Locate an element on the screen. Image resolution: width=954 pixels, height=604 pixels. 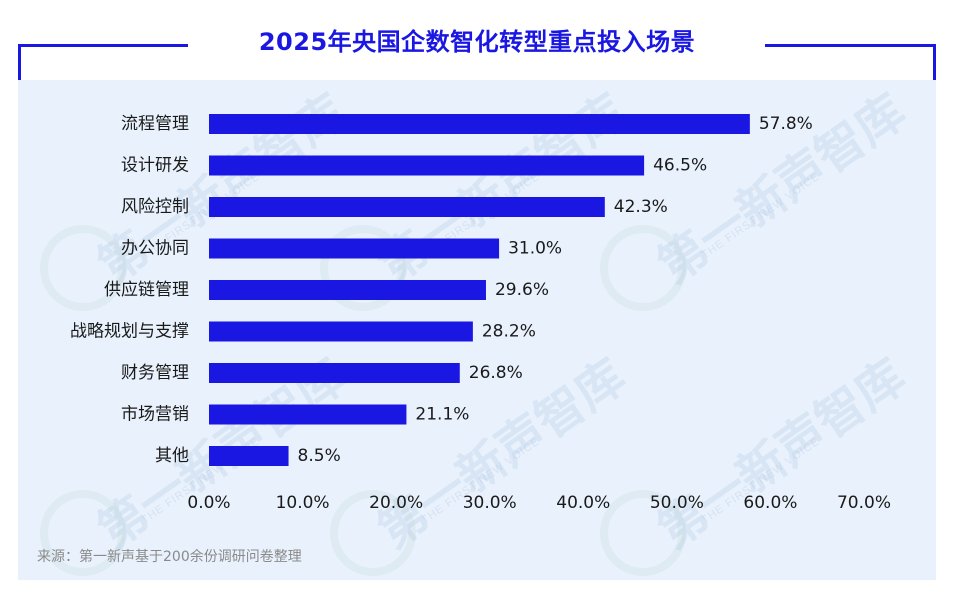
x-tick-label: 0.0% is located at coordinates (208, 503).